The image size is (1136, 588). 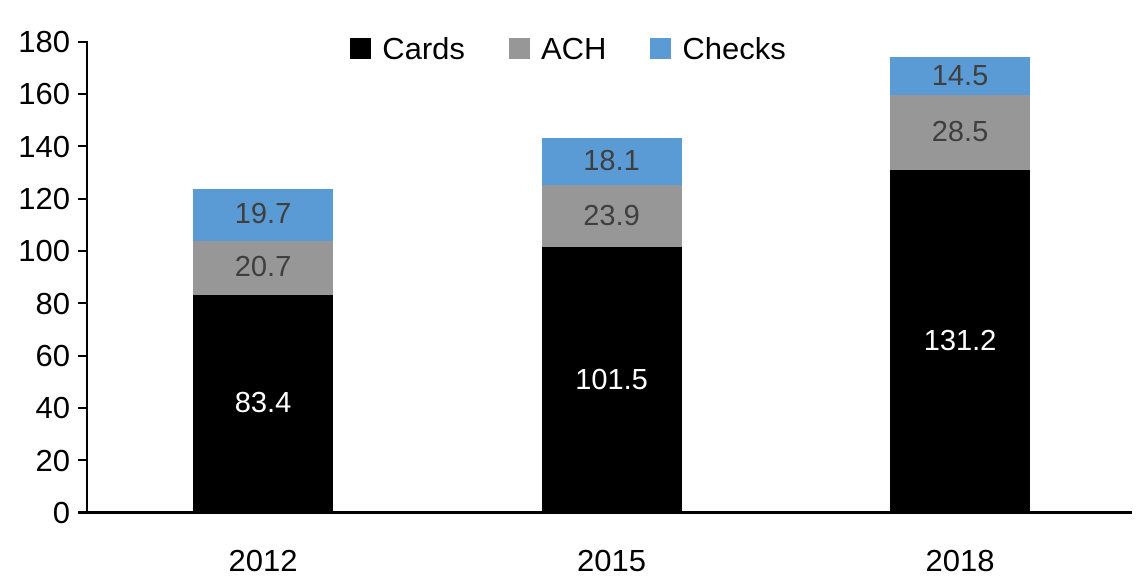 What do you see at coordinates (87, 278) in the screenshot?
I see `y-axis-line` at bounding box center [87, 278].